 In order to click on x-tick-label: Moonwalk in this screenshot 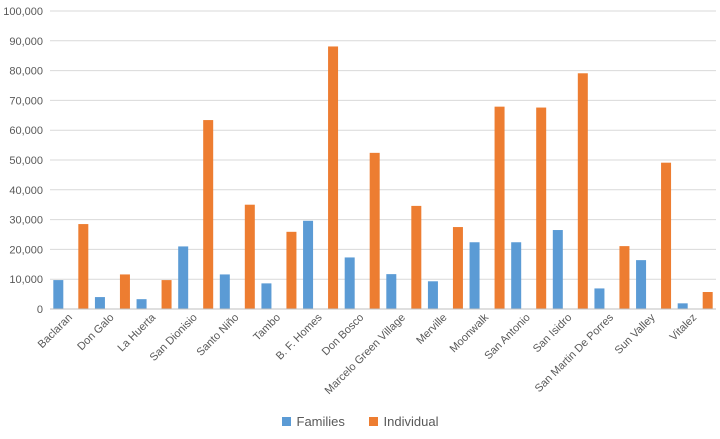, I will do `click(470, 333)`.